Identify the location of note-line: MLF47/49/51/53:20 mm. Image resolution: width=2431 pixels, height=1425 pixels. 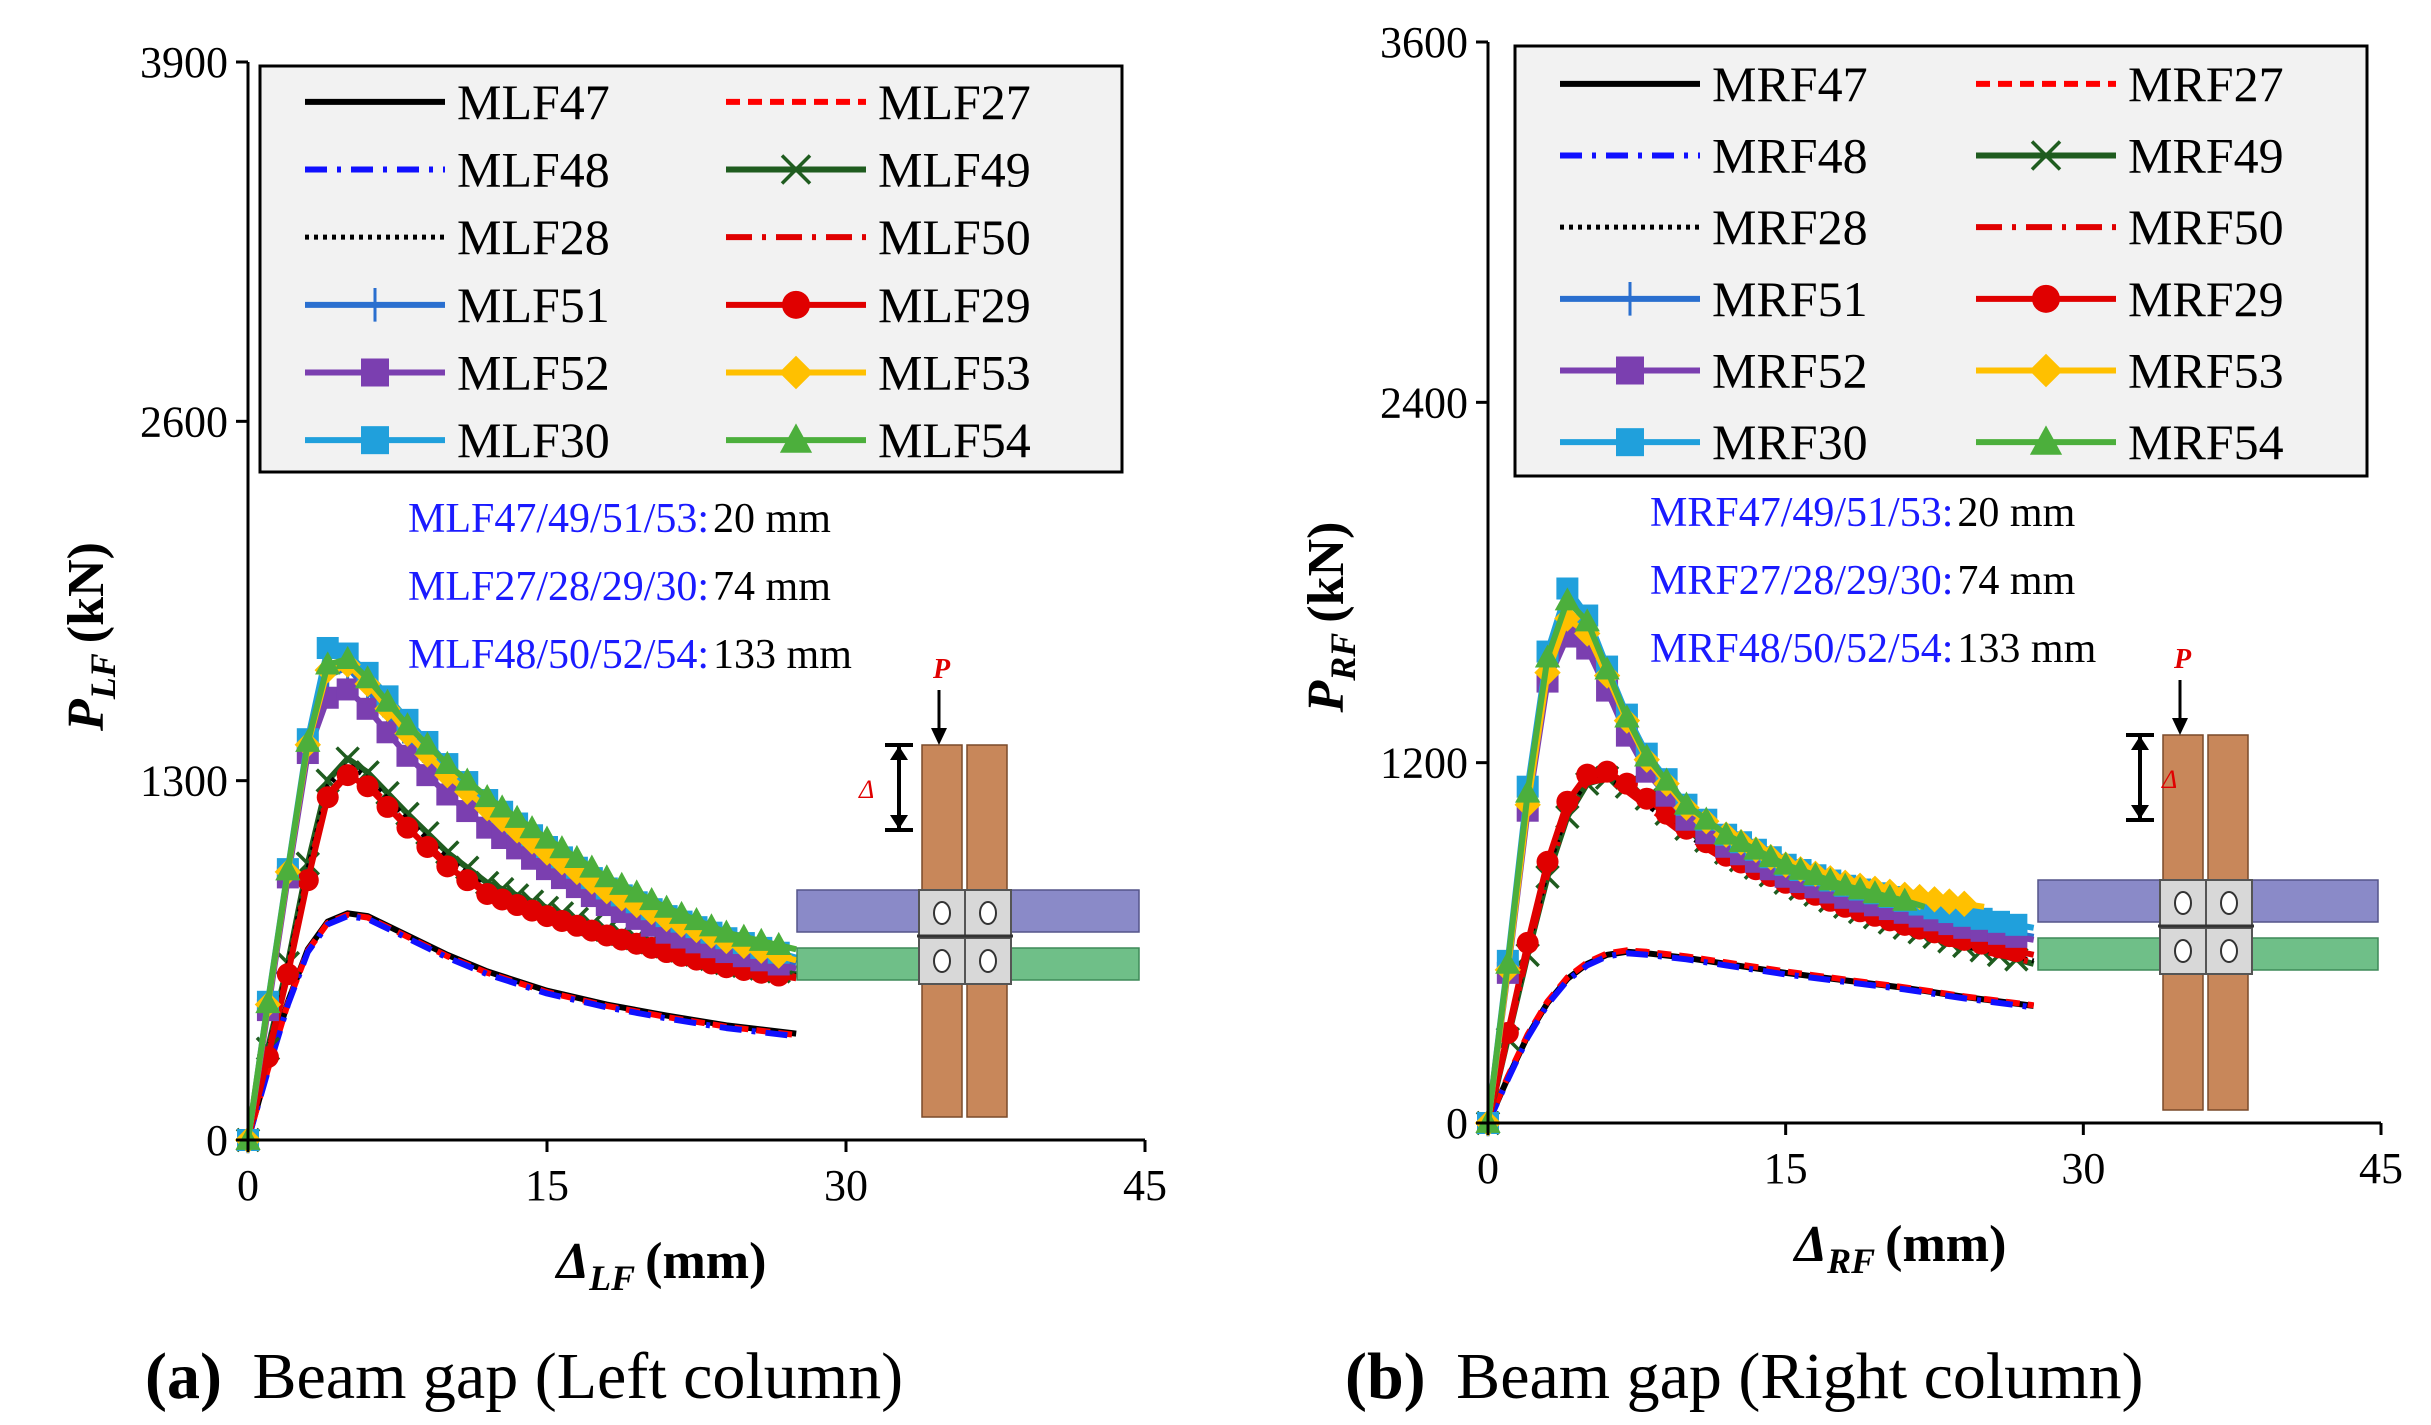
(619, 519).